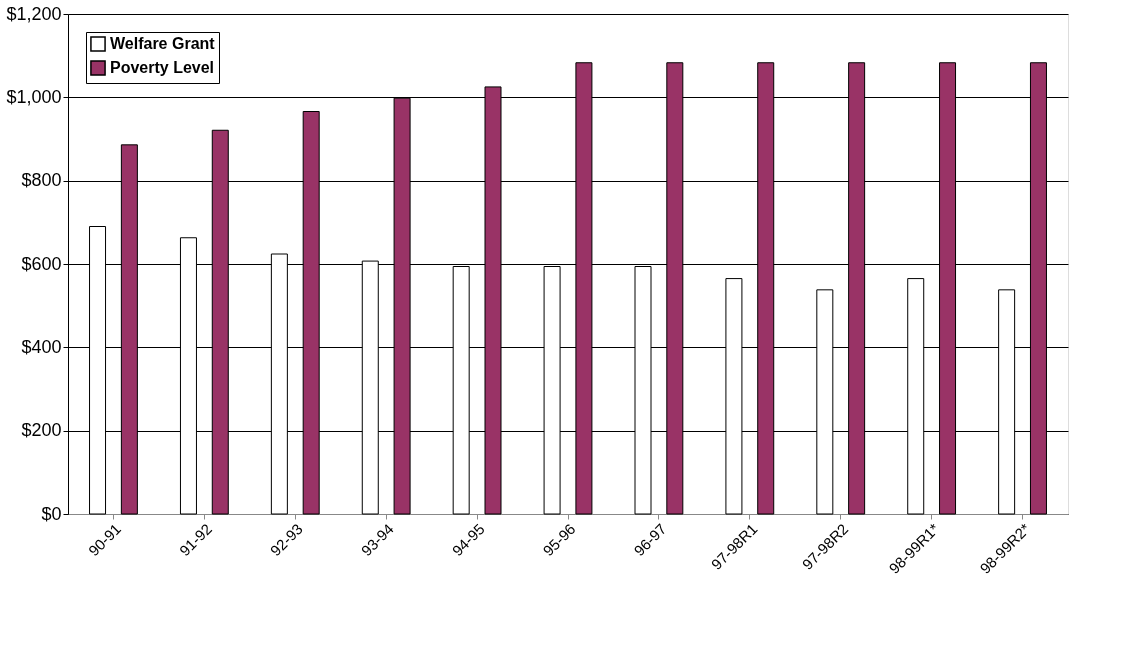 This screenshot has width=1136, height=648. Describe the element at coordinates (34, 13) in the screenshot. I see `y-tick-label: $1,200` at that location.